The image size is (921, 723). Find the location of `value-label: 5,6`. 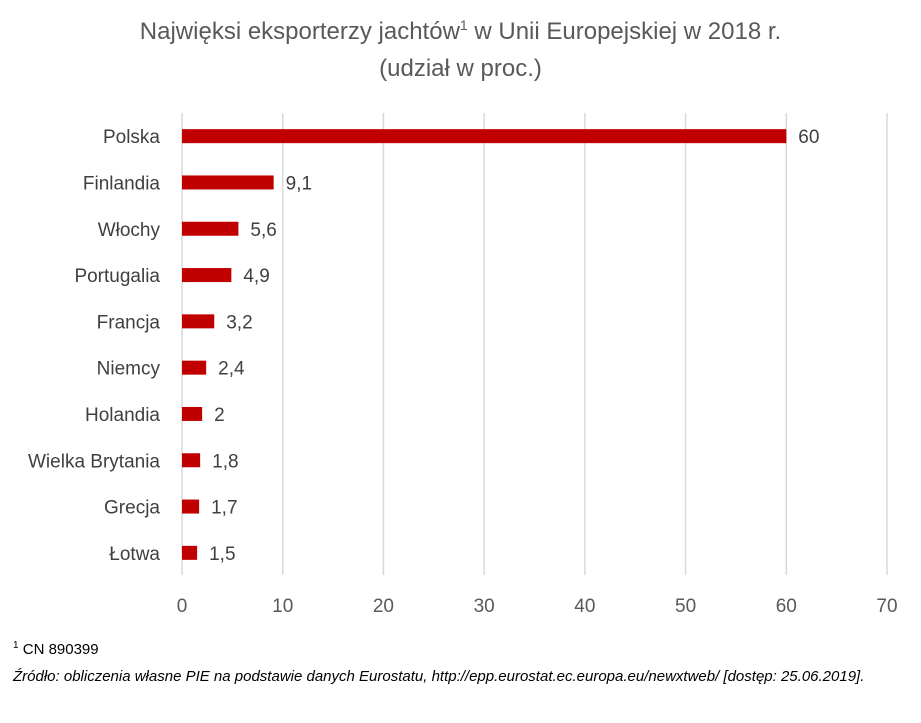

value-label: 5,6 is located at coordinates (263, 230).